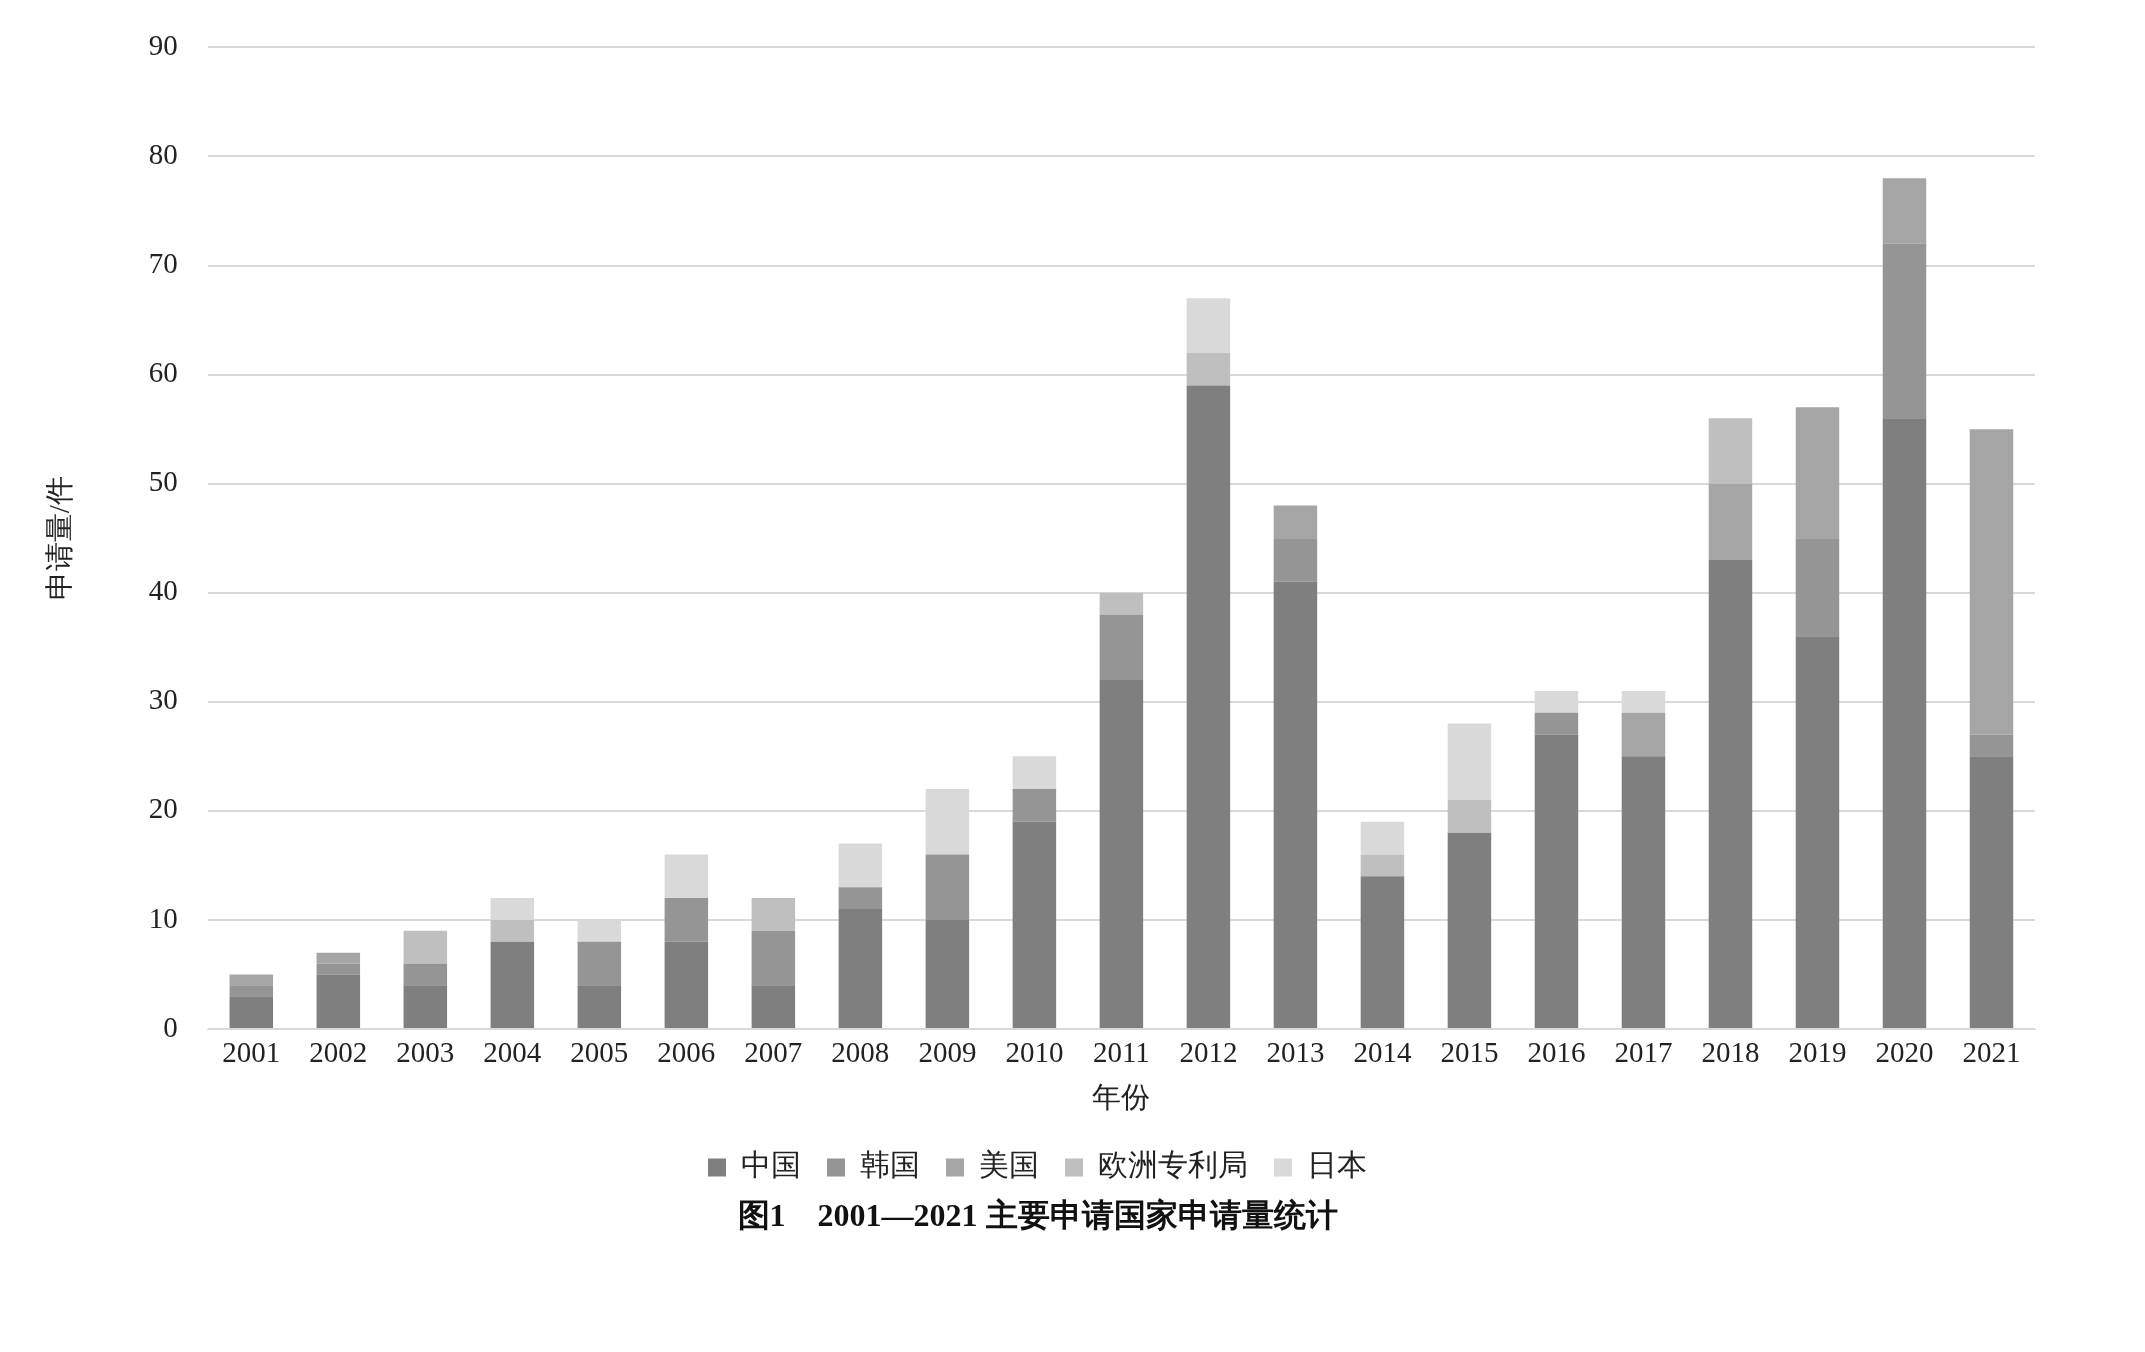 Image resolution: width=2145 pixels, height=1352 pixels. I want to click on x-tick-label: 2010, so click(1034, 1052).